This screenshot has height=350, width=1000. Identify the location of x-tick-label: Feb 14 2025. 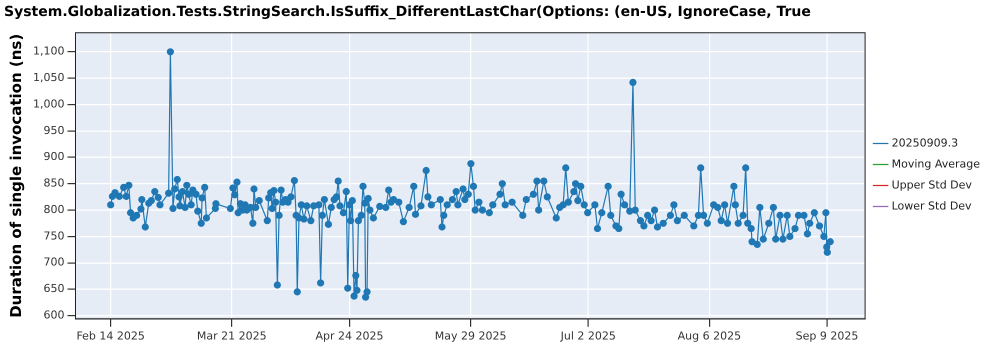
(110, 335).